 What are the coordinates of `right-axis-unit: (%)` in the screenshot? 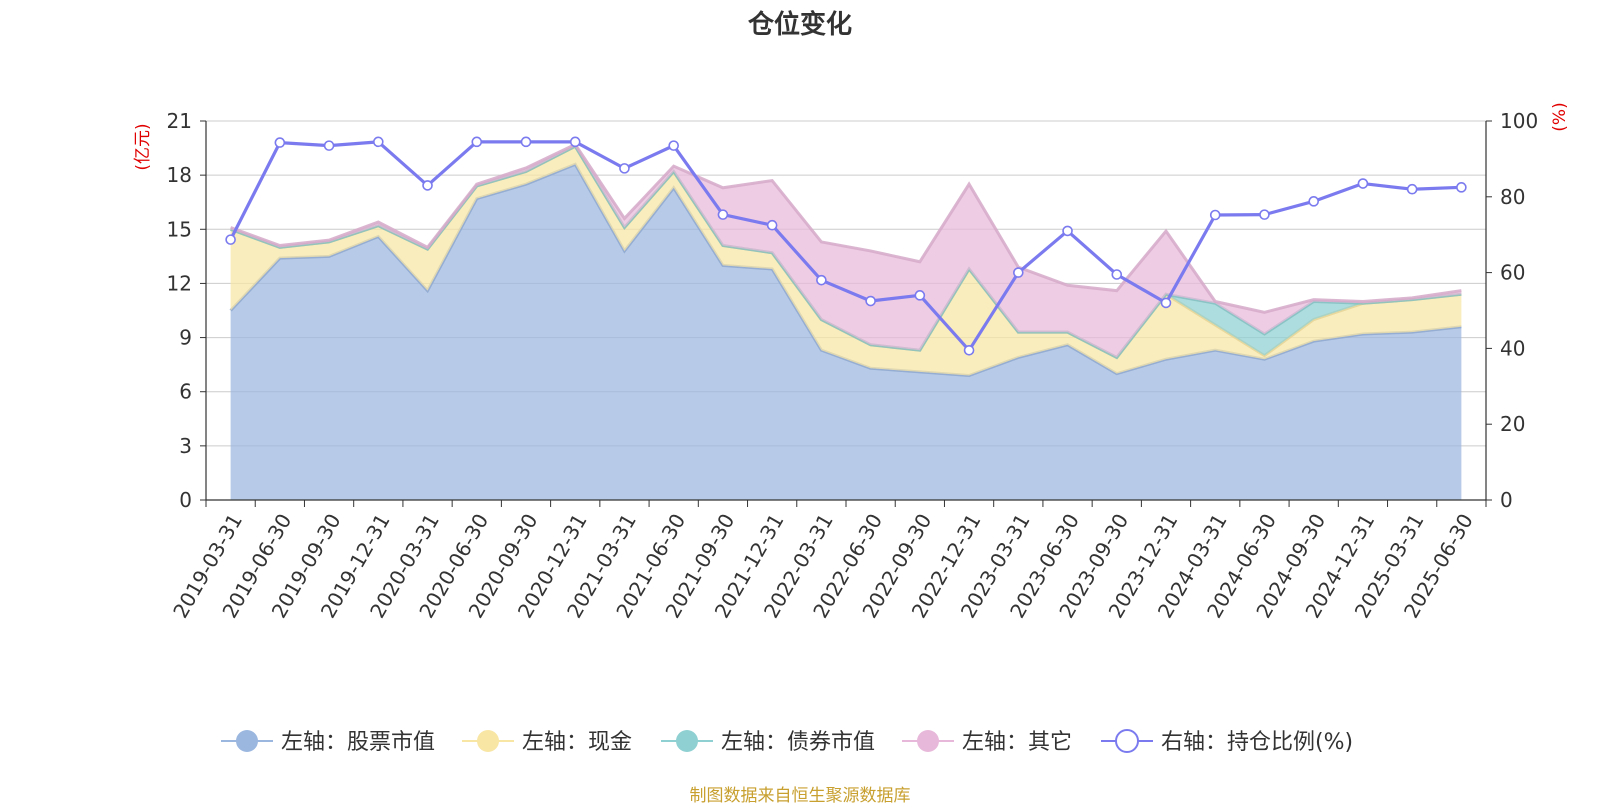 It's located at (1560, 116).